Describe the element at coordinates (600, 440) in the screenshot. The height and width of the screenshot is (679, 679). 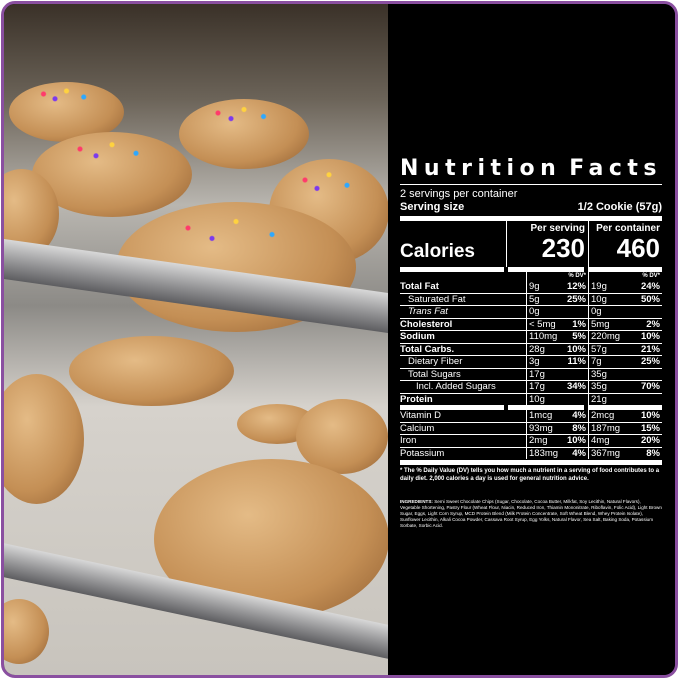
I see `amount: 4mg` at that location.